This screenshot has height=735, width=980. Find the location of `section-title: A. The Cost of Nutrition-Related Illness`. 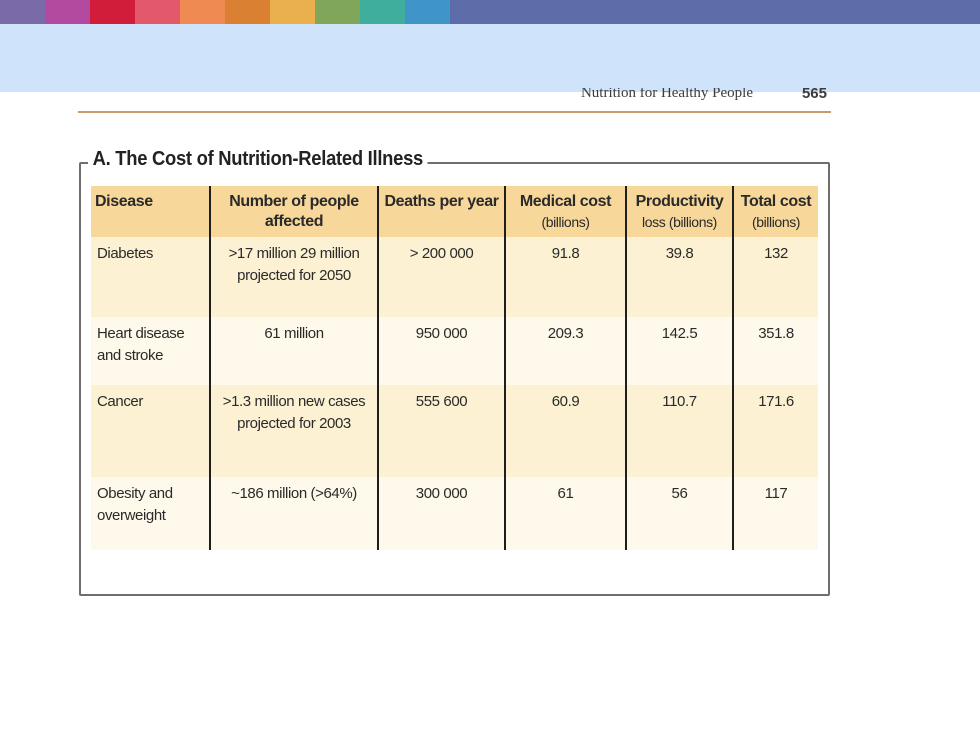

section-title: A. The Cost of Nutrition-Related Illness is located at coordinates (258, 159).